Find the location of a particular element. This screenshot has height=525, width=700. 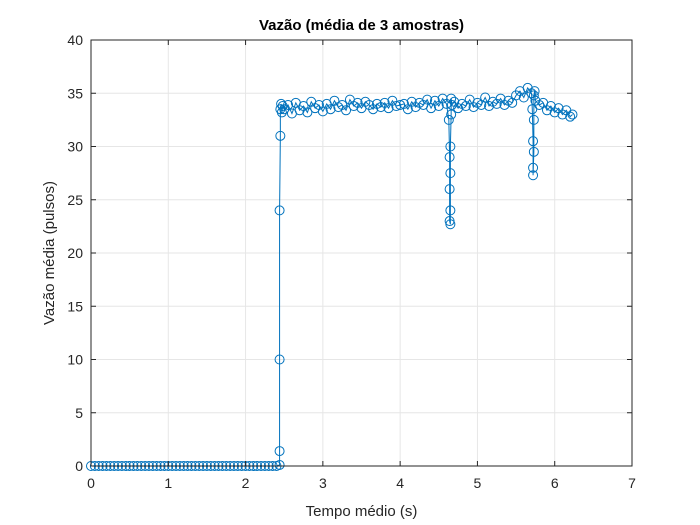

x-tick-label: 2 is located at coordinates (246, 483).